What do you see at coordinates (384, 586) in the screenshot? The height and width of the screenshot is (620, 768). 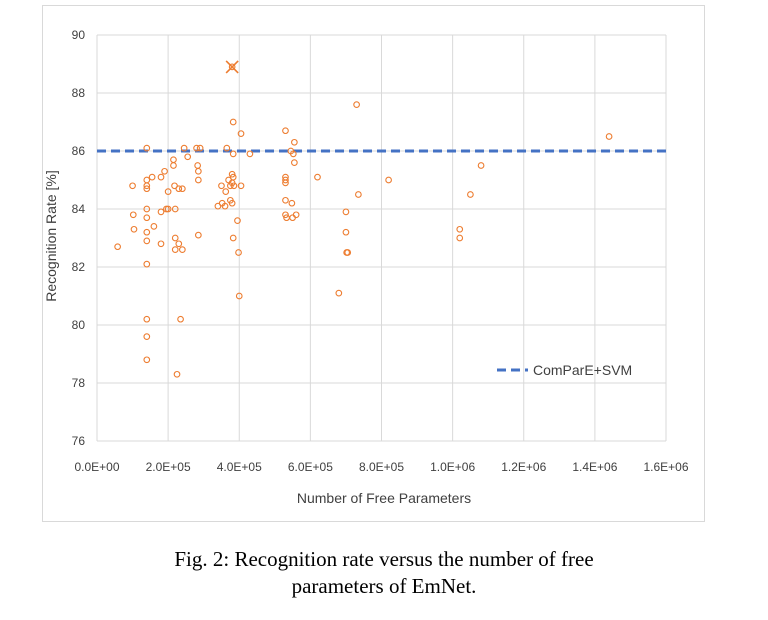 I see `caption-line-2: parameters of EmNet.` at bounding box center [384, 586].